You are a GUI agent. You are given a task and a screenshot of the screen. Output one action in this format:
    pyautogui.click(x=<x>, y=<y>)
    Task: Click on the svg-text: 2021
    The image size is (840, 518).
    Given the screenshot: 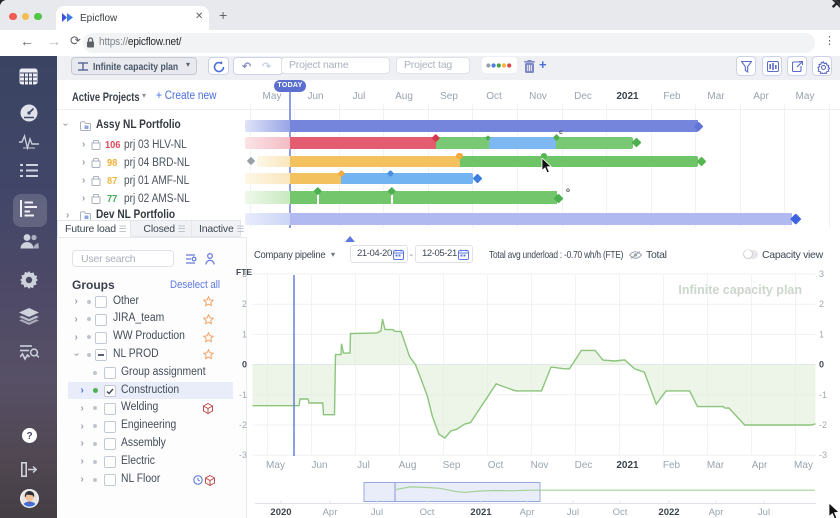 What is the action you would take?
    pyautogui.click(x=481, y=512)
    